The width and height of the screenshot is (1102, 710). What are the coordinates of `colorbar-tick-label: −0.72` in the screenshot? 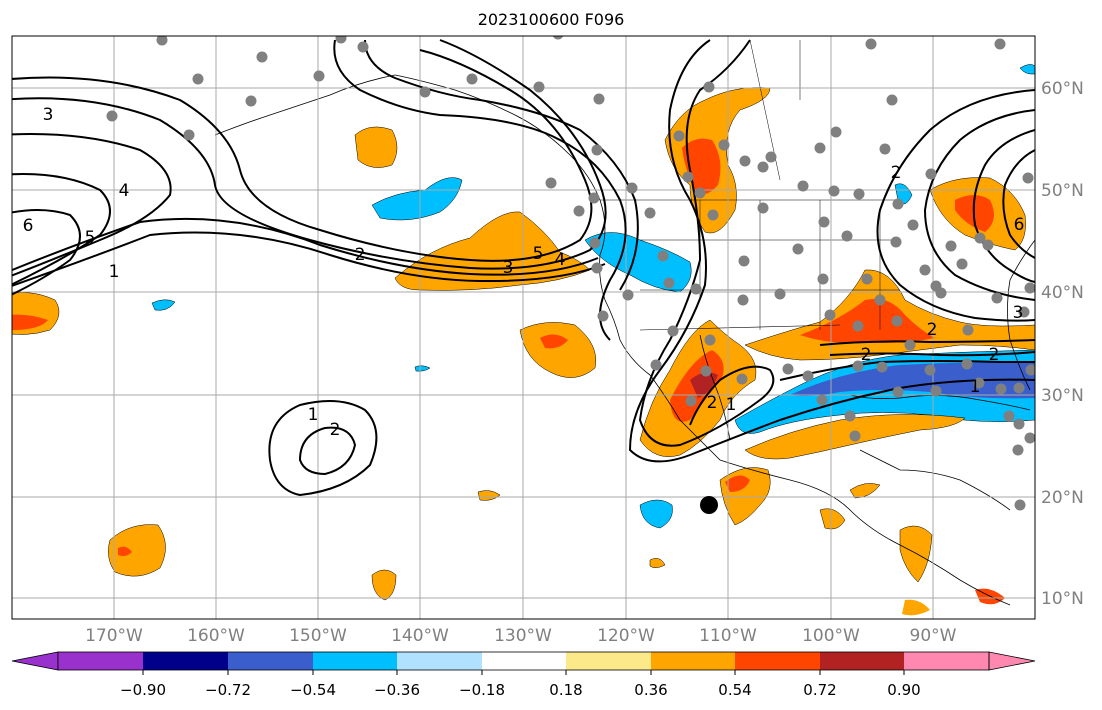 It's located at (228, 690).